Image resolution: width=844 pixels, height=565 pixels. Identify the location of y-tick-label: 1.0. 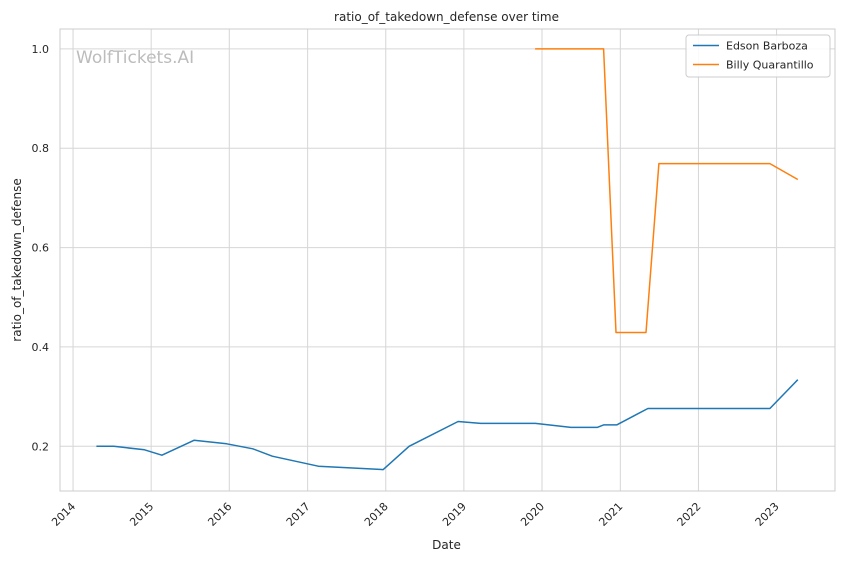
(41, 49).